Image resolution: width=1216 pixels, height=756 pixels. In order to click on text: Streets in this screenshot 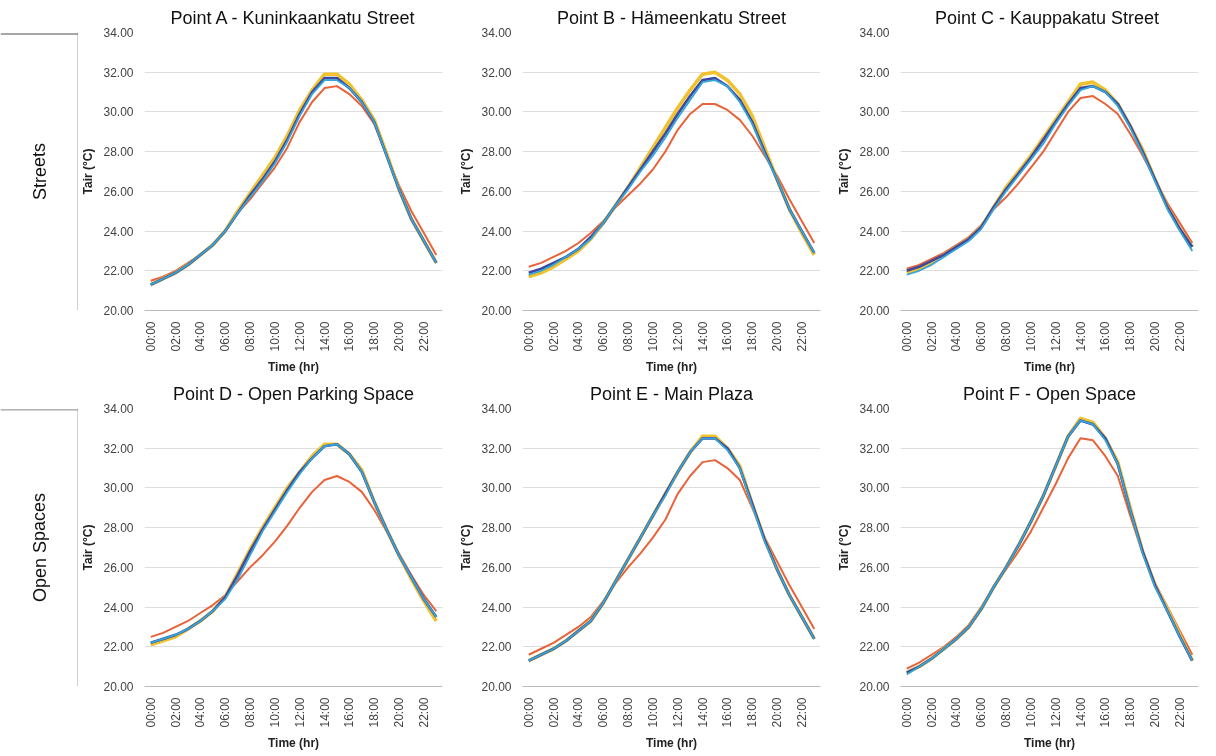, I will do `click(39, 171)`.